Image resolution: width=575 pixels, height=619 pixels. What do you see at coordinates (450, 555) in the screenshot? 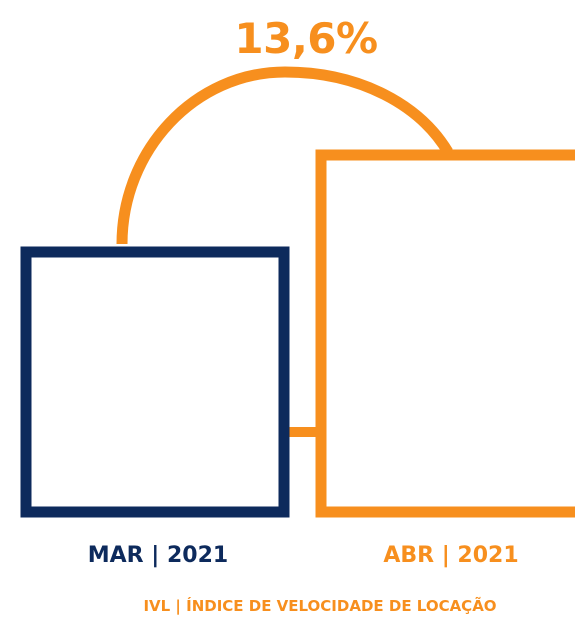
I see `category-label-abr-2021: ABR | 2021` at bounding box center [450, 555].